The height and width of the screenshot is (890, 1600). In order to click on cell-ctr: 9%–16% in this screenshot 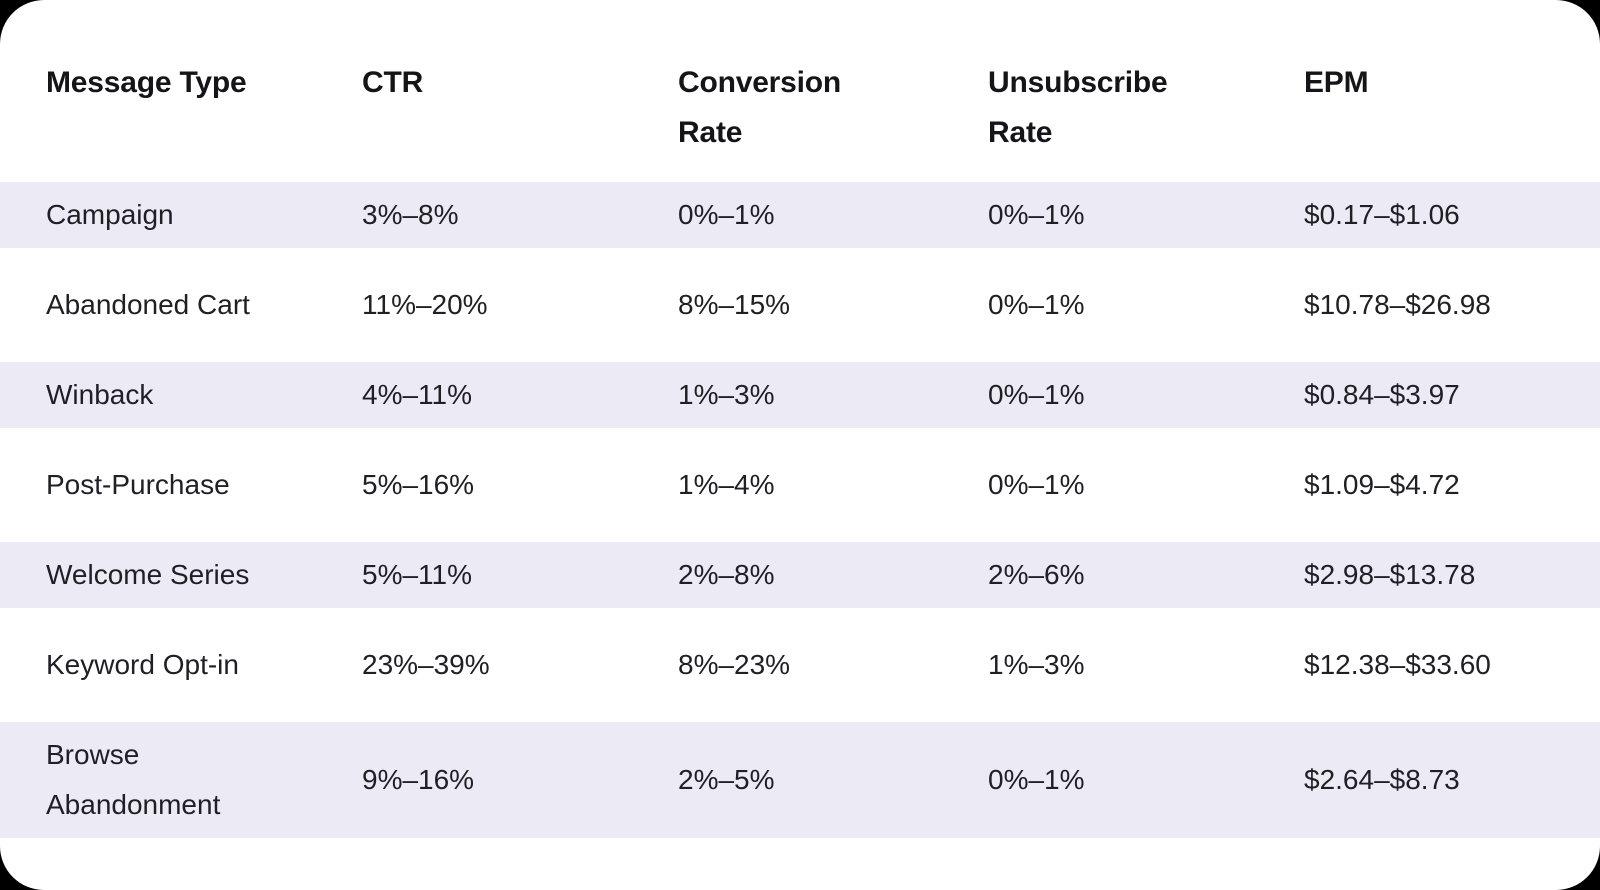, I will do `click(520, 780)`.